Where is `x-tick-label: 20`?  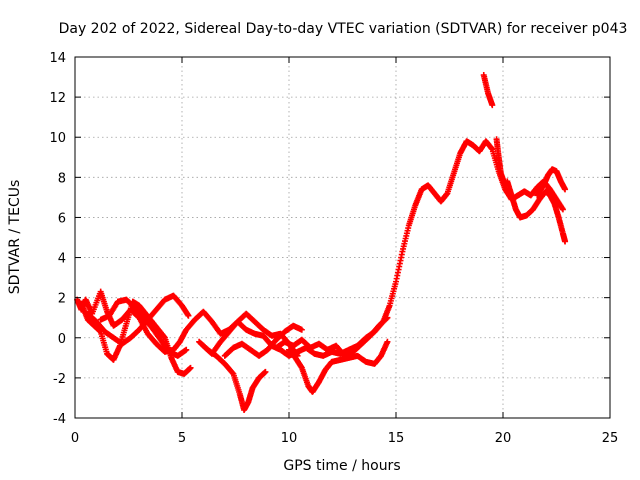
x-tick-label: 20 is located at coordinates (503, 438).